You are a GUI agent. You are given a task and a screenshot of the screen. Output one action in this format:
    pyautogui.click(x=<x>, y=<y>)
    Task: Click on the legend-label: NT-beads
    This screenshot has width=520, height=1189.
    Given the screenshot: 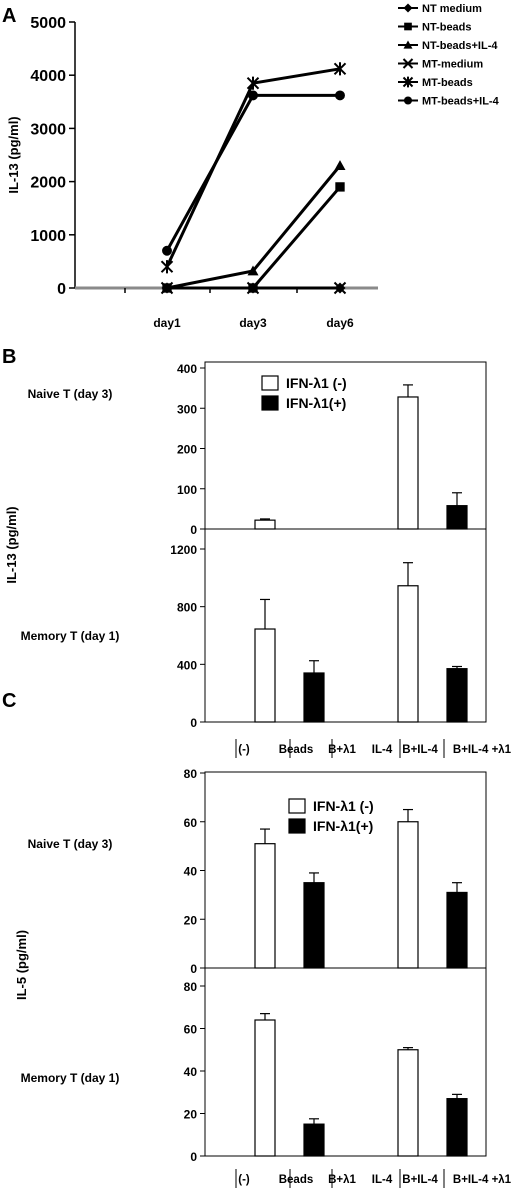 What is the action you would take?
    pyautogui.click(x=447, y=28)
    